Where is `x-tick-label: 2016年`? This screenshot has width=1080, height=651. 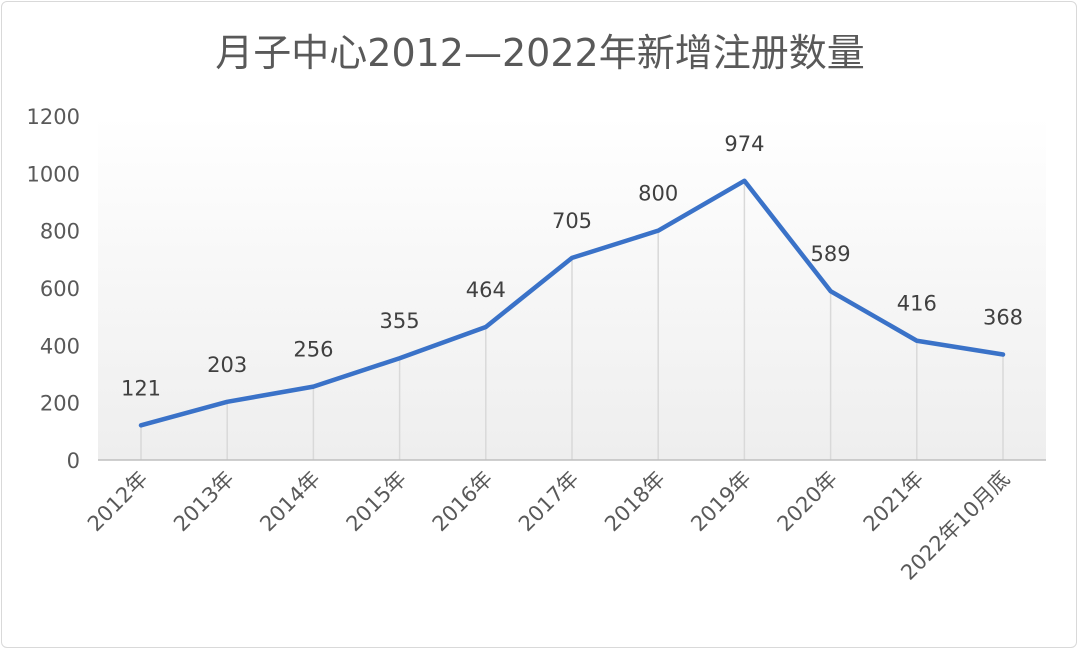 x-tick-label: 2016年 is located at coordinates (463, 502).